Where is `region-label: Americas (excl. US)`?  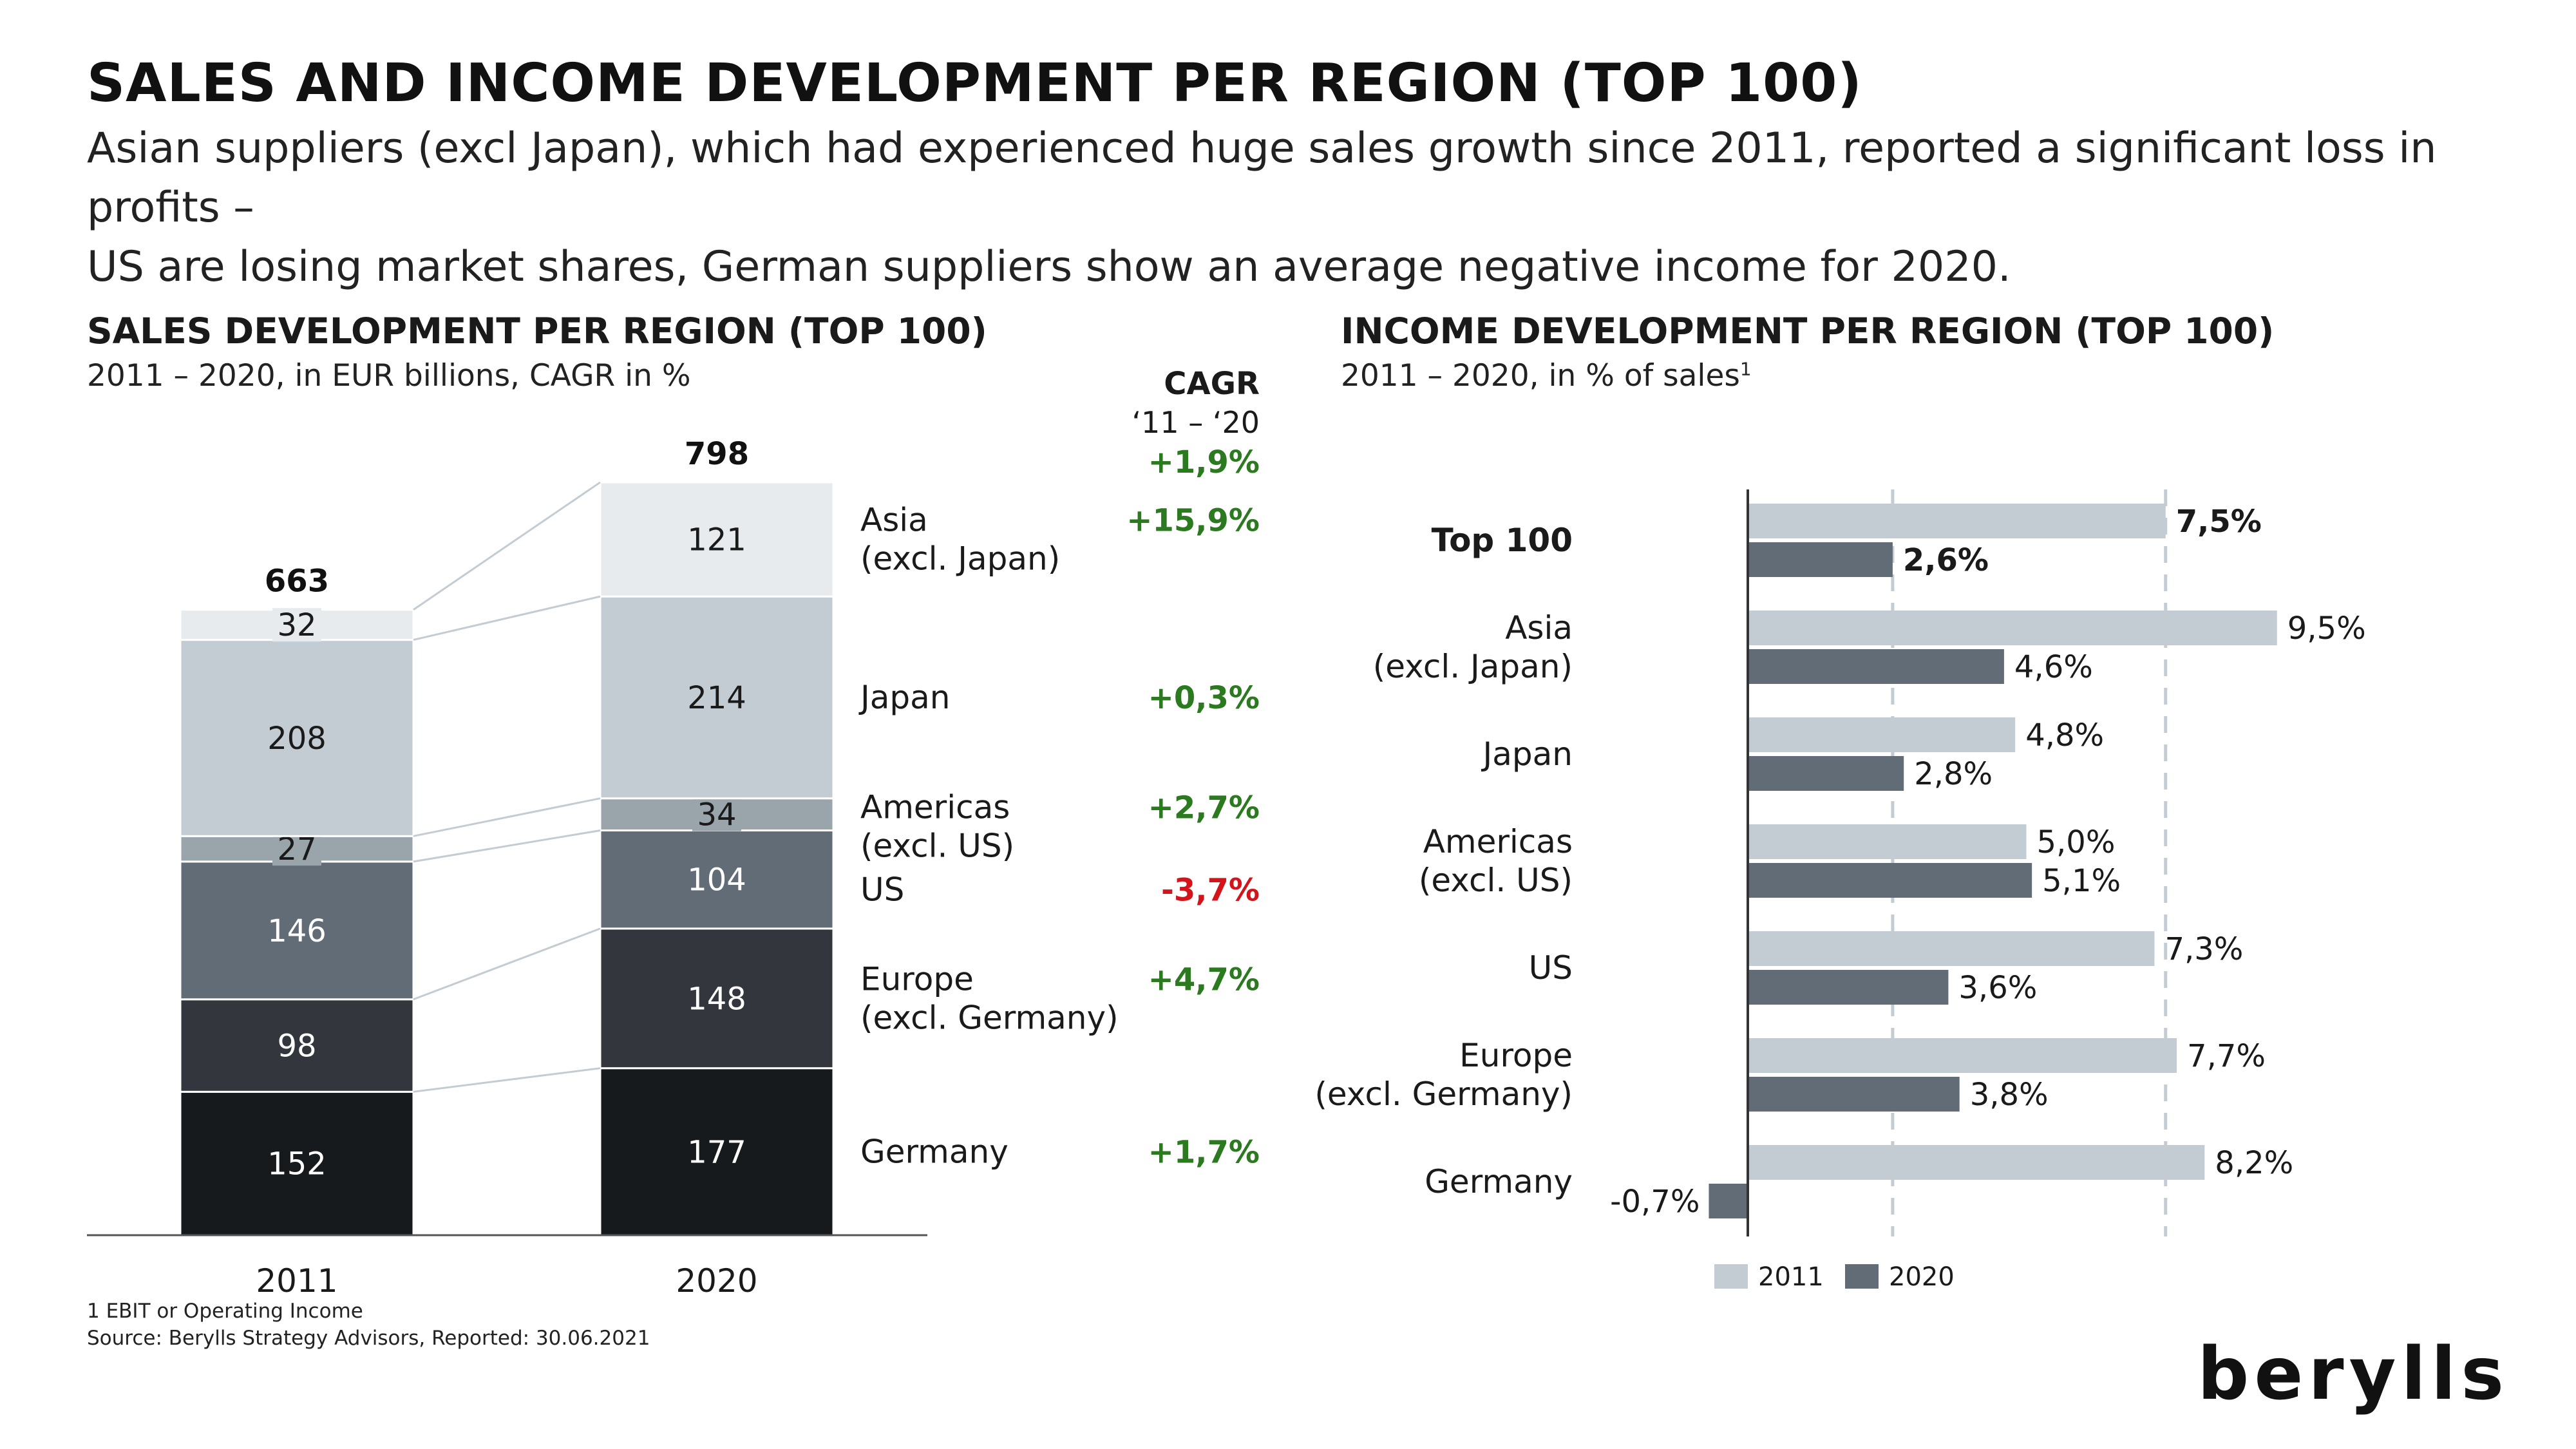 region-label: Americas (excl. US) is located at coordinates (937, 827).